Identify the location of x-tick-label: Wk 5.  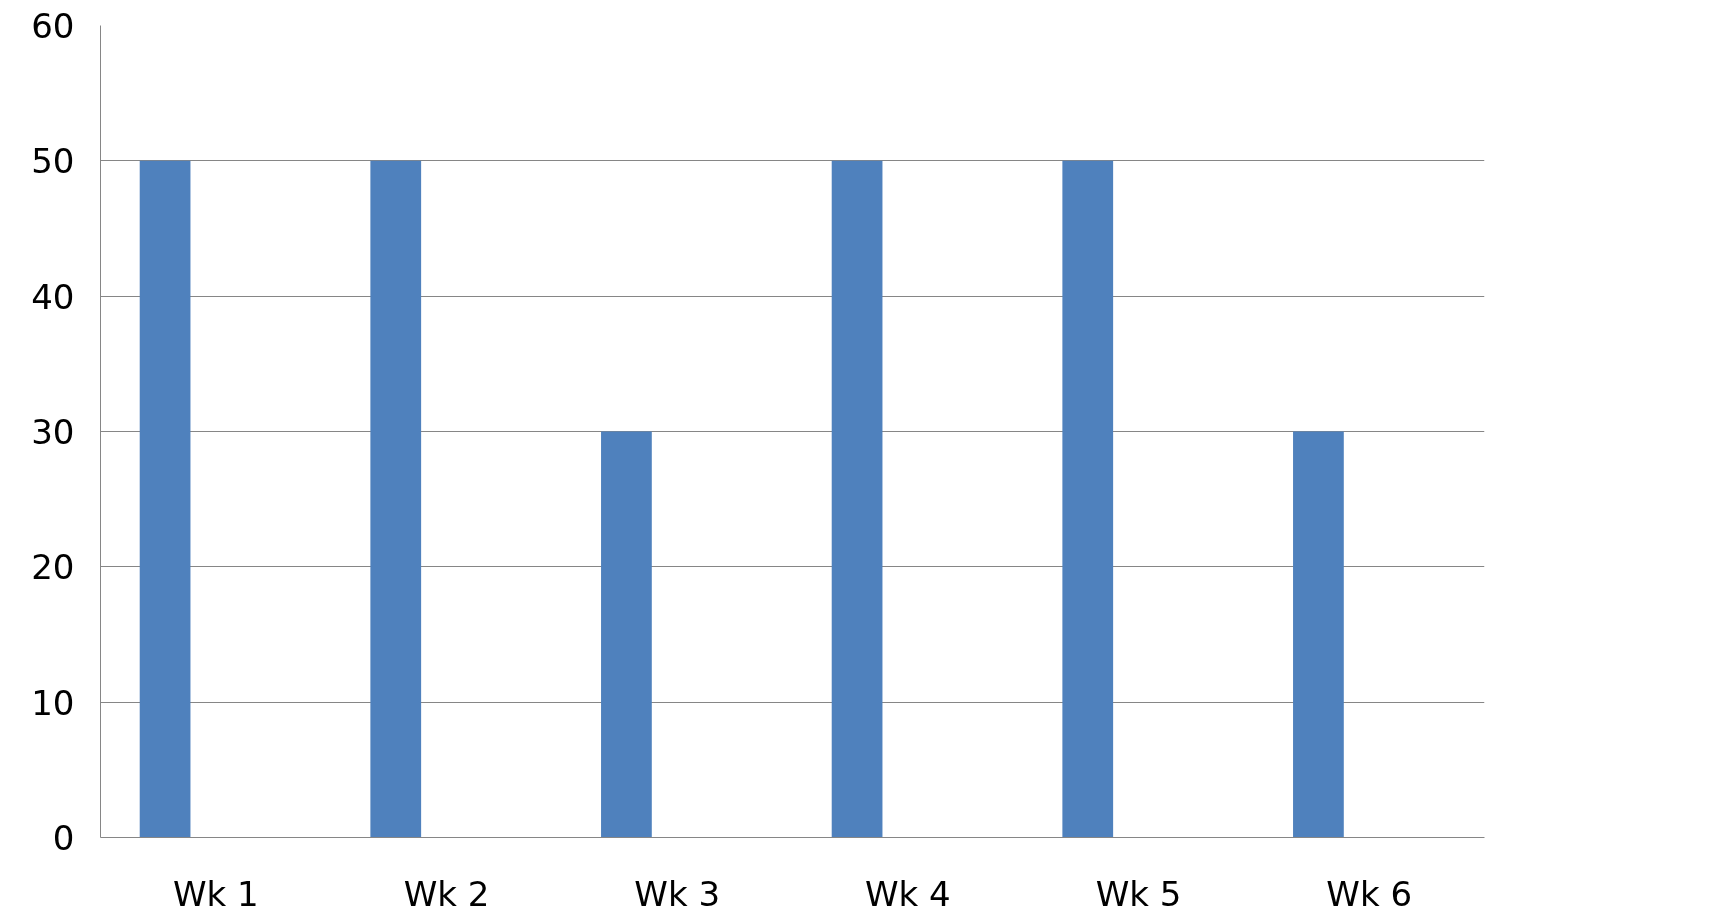
(1138, 893).